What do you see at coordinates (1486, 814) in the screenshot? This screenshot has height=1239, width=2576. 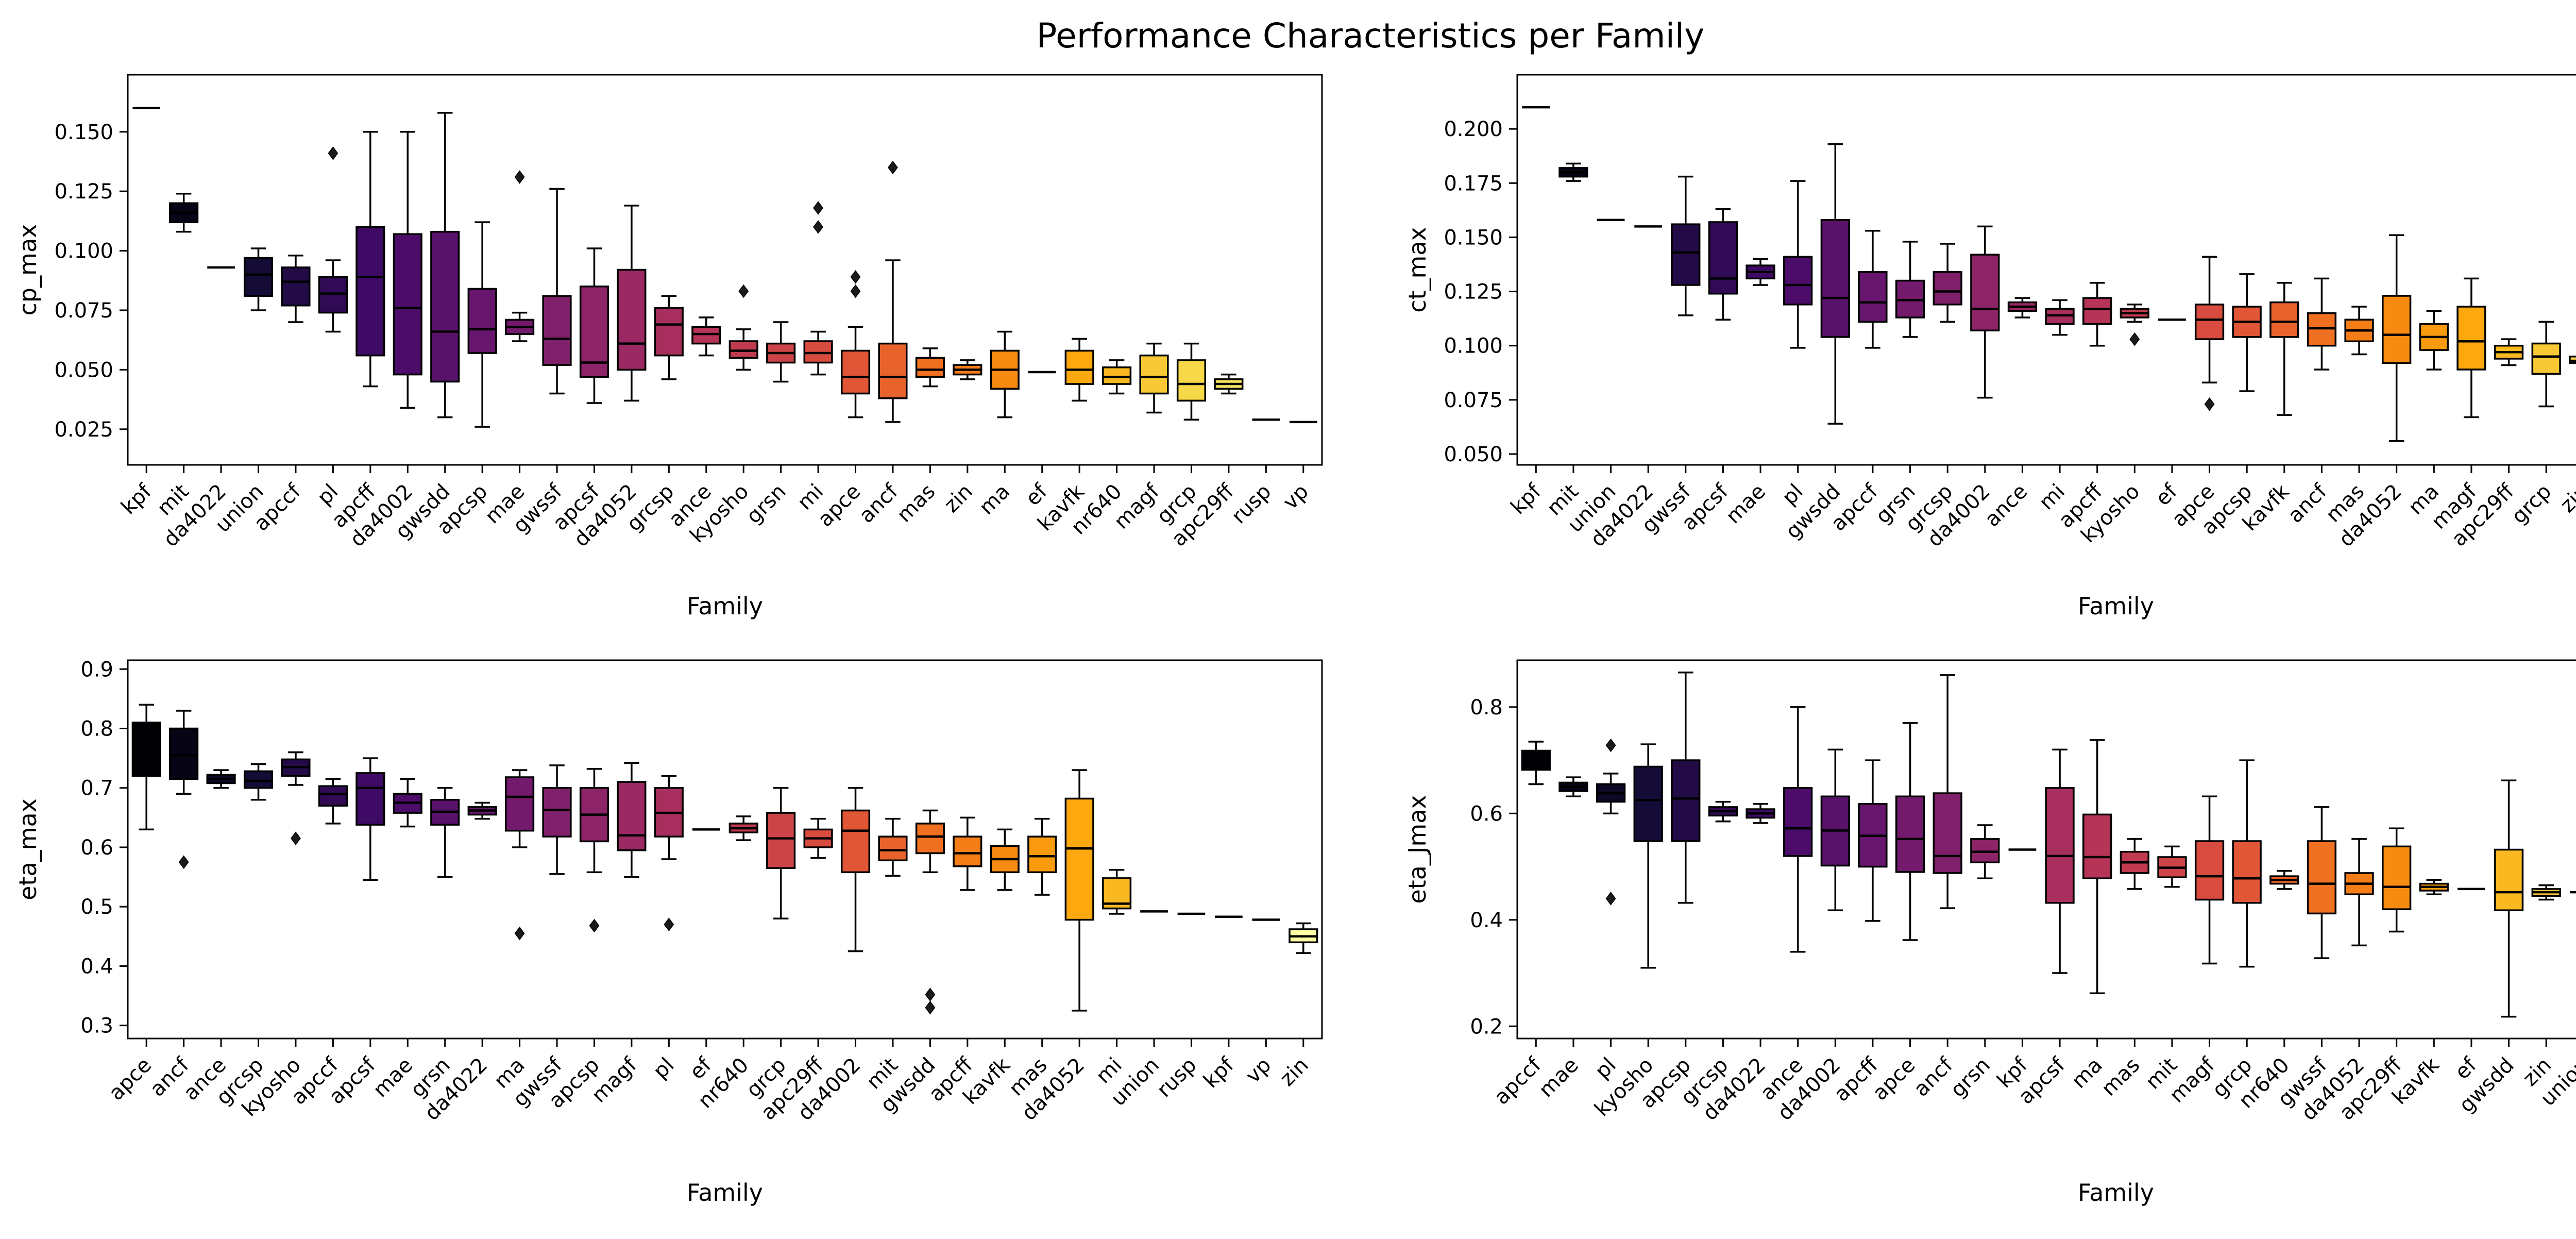 I see `y-tick-label: 0.6` at bounding box center [1486, 814].